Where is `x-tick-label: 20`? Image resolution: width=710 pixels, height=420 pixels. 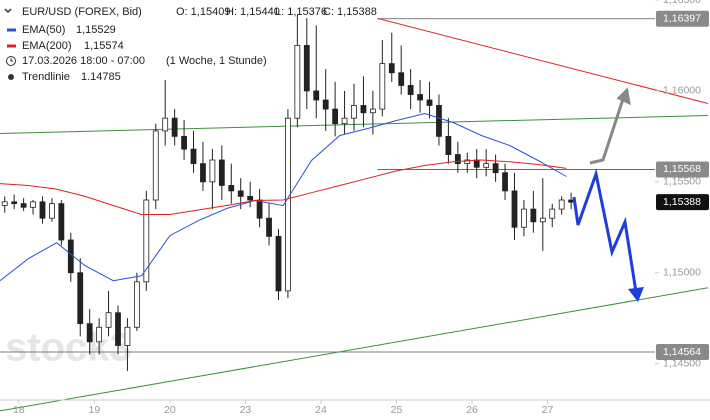 x-tick-label: 20 is located at coordinates (170, 410).